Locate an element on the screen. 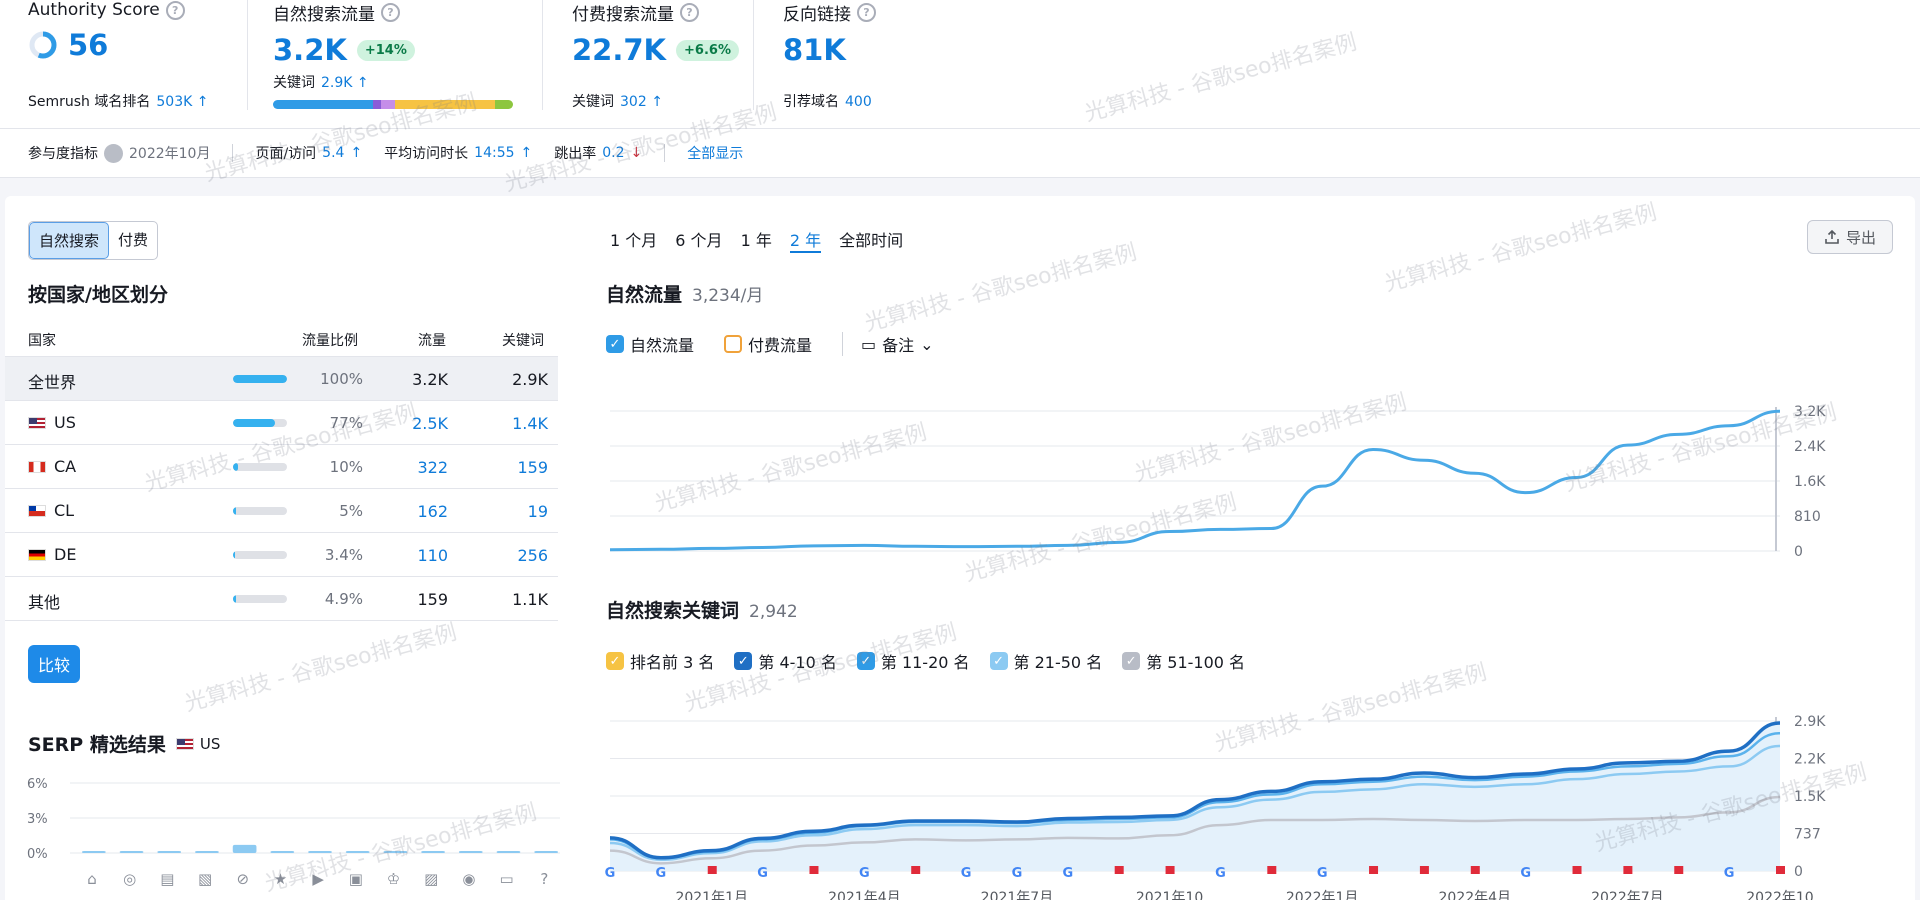 This screenshot has width=1920, height=900. semrush-rank-value: 503K is located at coordinates (174, 102).